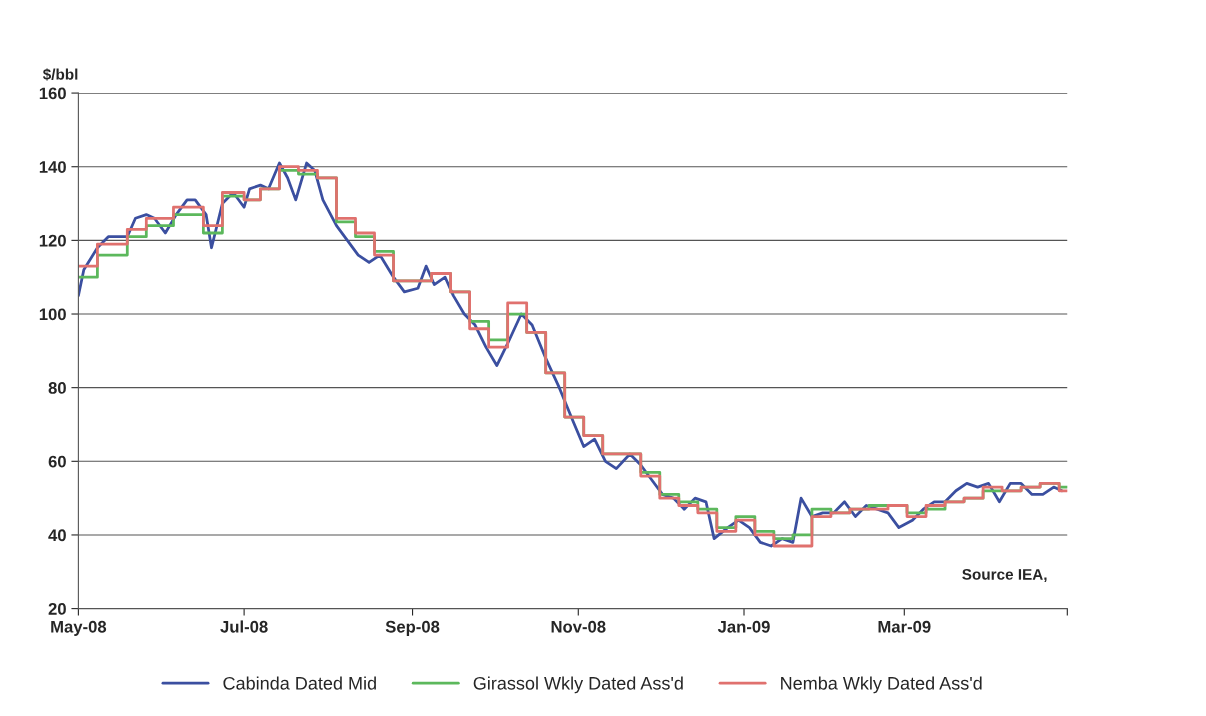 This screenshot has height=716, width=1206. I want to click on x-tick-label: Jan-09, so click(743, 626).